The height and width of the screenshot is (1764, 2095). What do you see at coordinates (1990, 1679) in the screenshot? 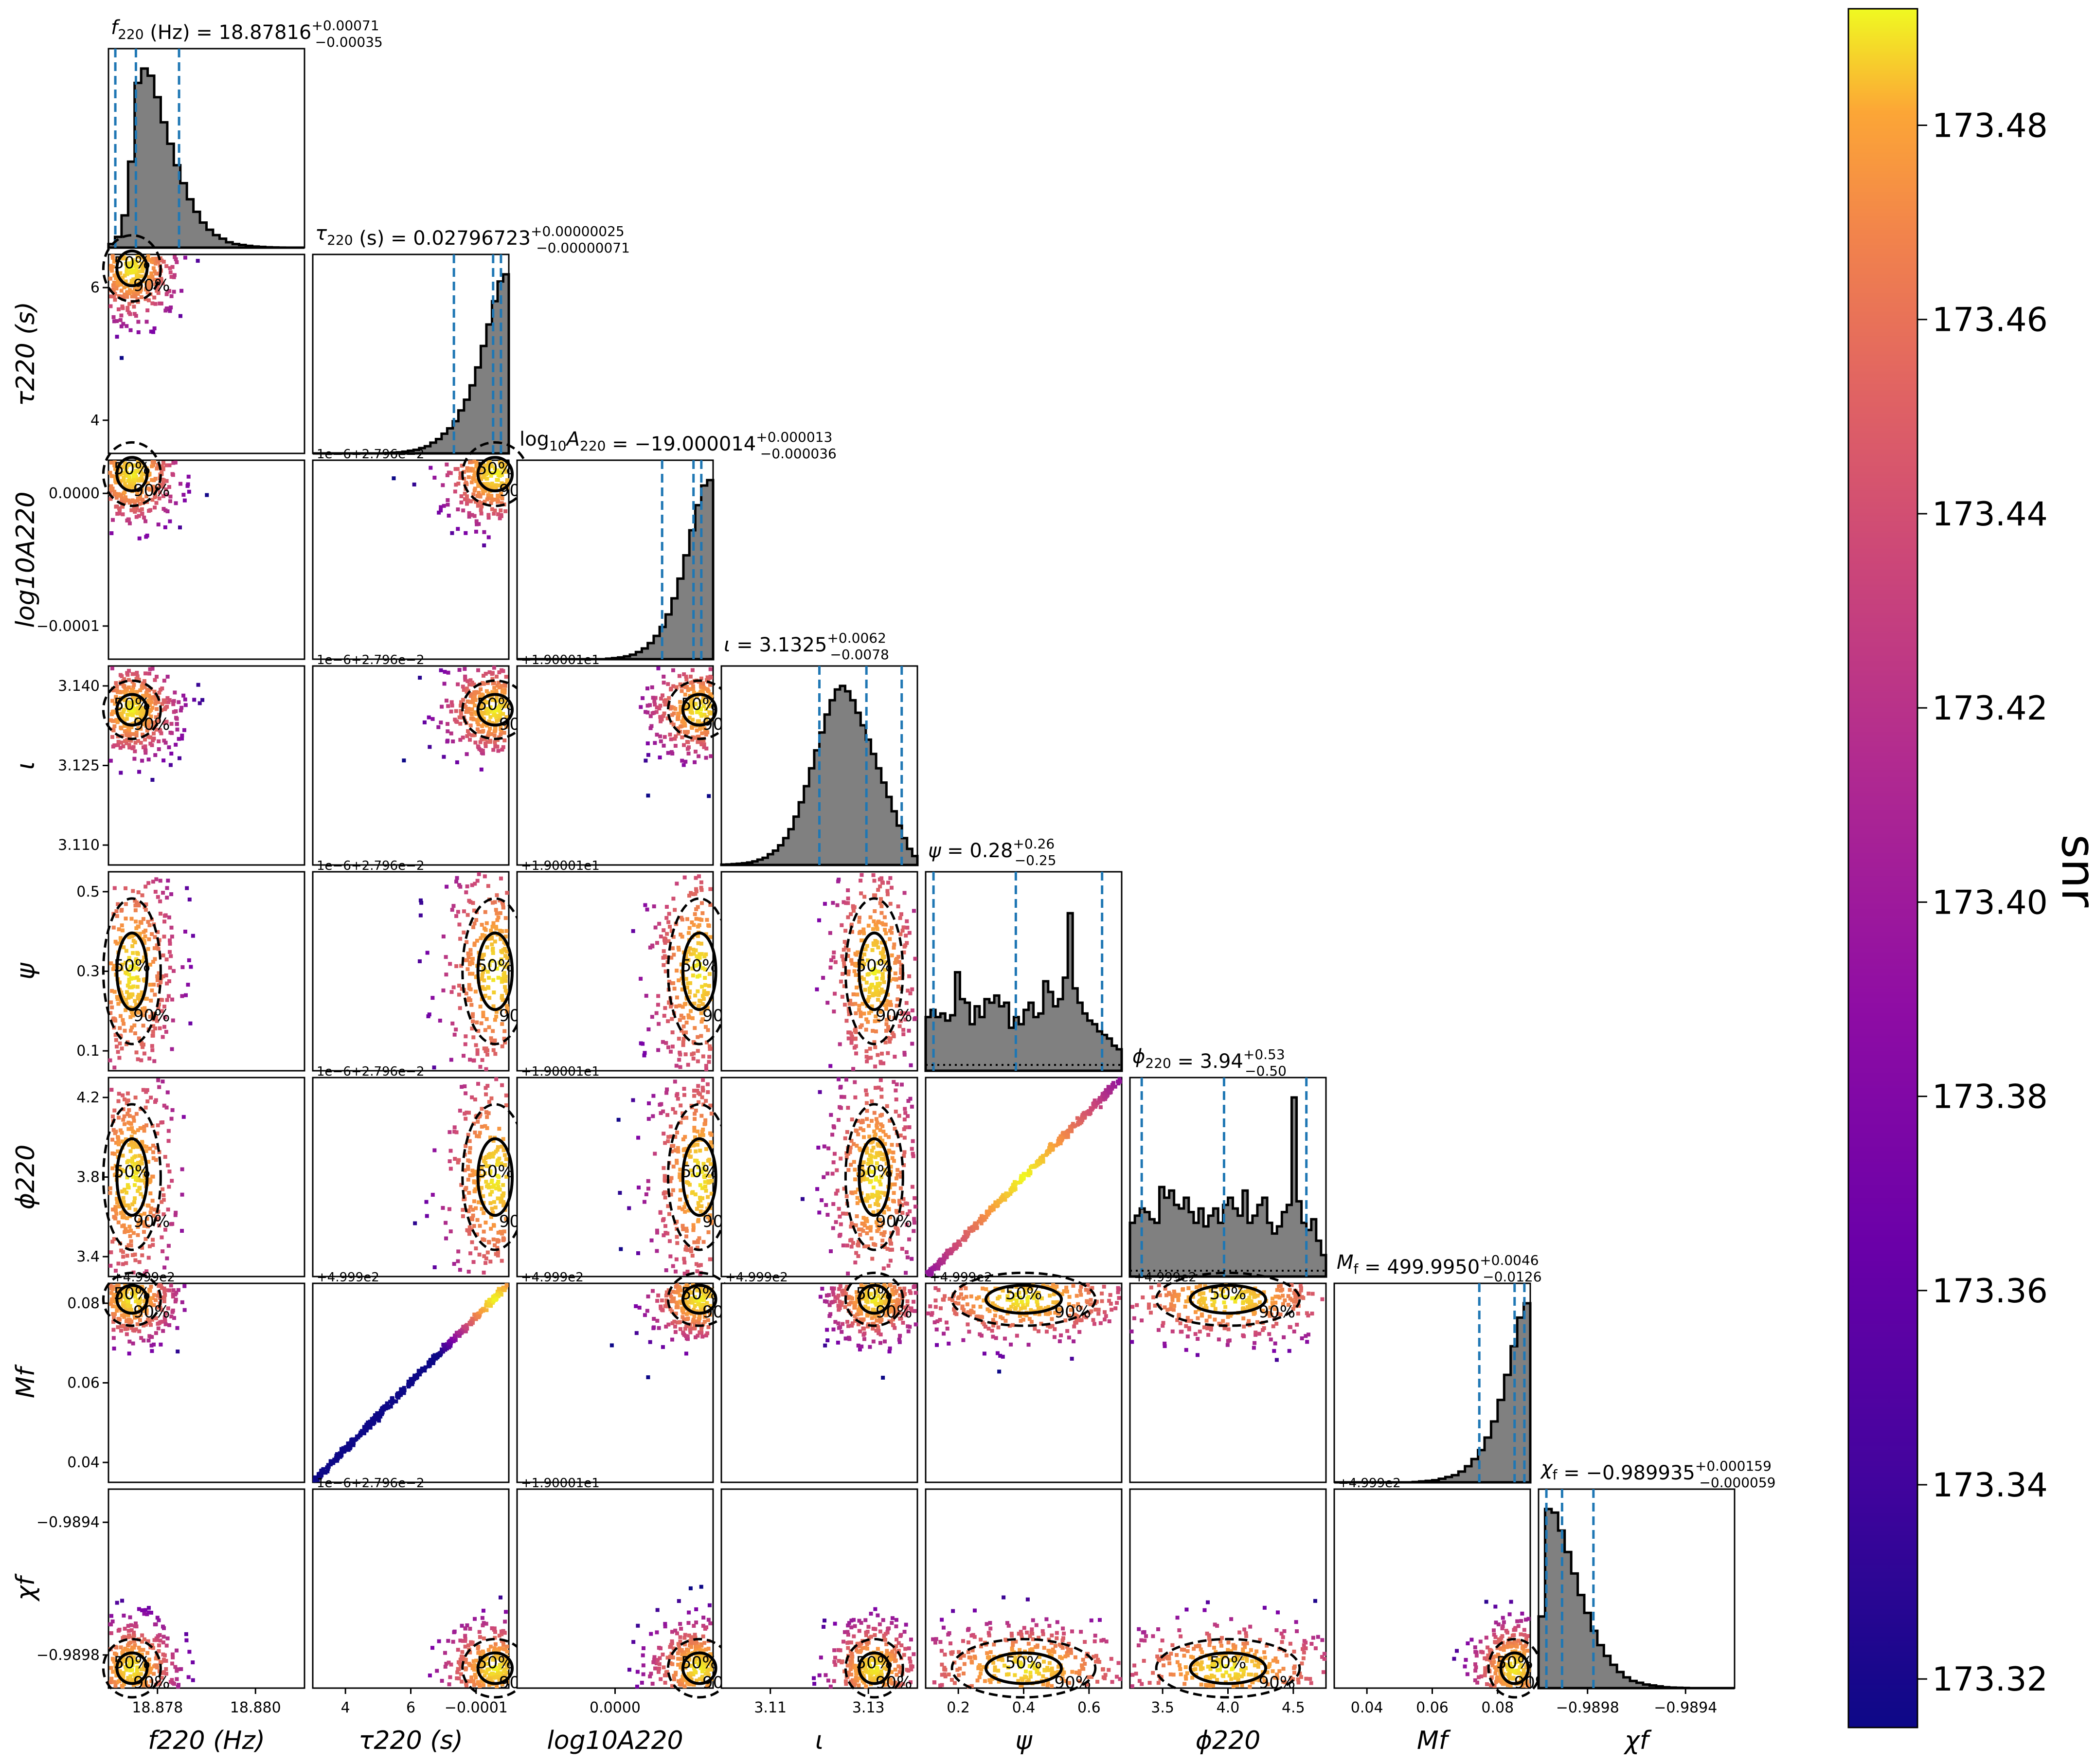
I see `colorbar-tick-label: 173.32` at bounding box center [1990, 1679].